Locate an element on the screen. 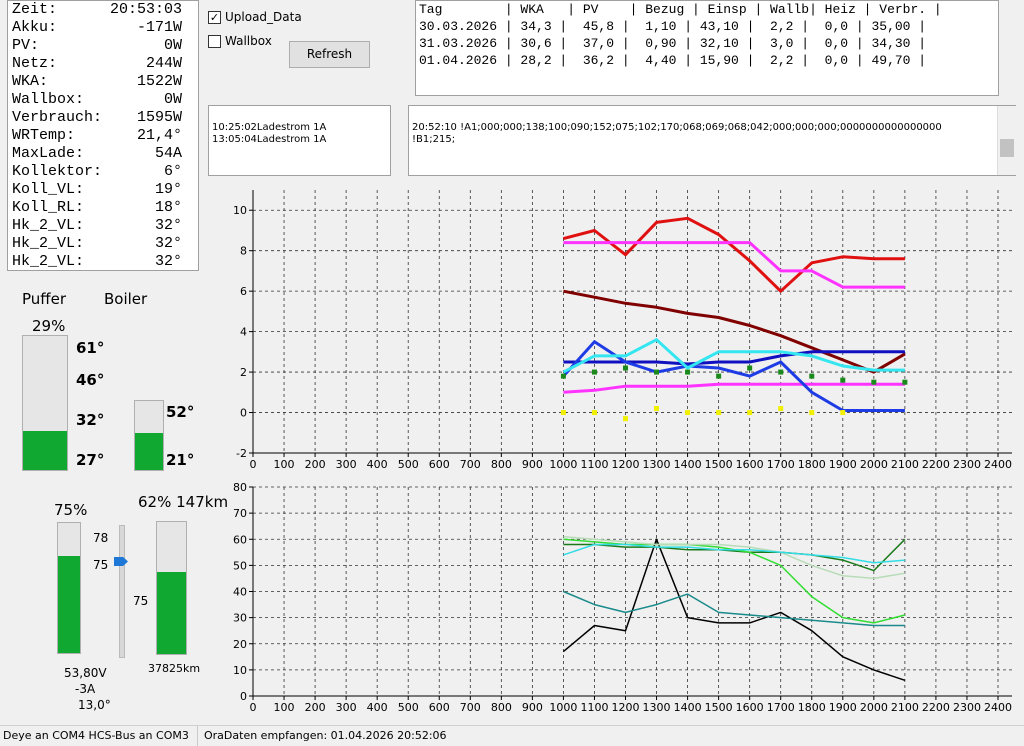  status-row: WRTemp: 21,4° is located at coordinates (103, 136).